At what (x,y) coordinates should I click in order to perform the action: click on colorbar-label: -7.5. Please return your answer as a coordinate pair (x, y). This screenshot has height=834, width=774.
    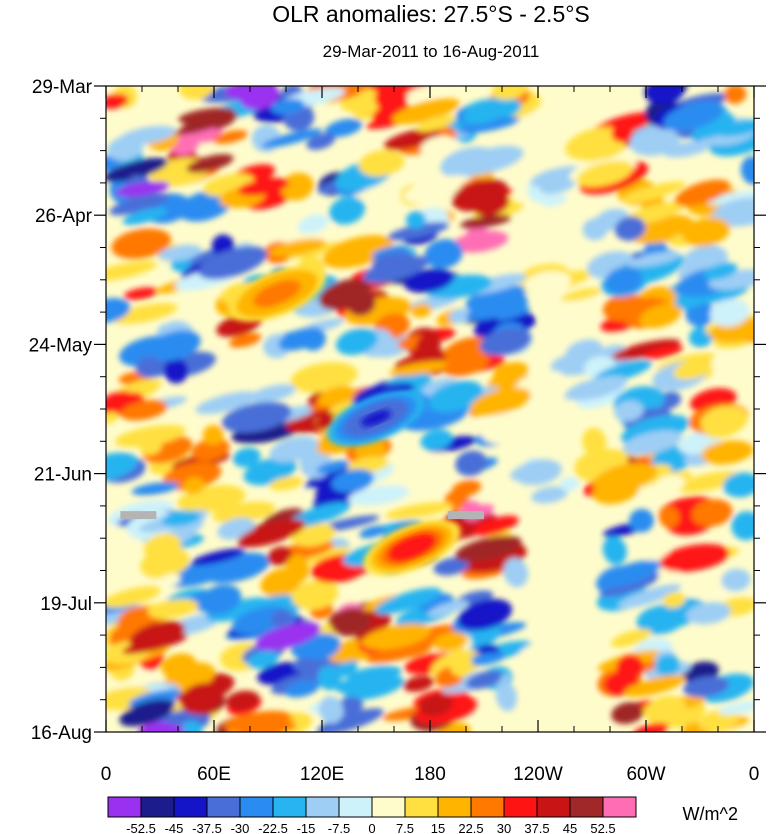
    Looking at the image, I should click on (339, 827).